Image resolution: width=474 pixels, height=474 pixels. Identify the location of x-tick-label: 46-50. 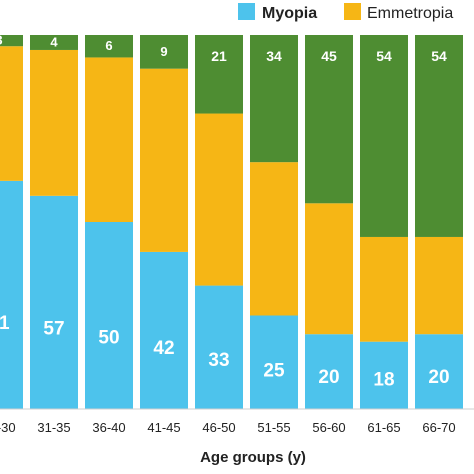
(218, 427).